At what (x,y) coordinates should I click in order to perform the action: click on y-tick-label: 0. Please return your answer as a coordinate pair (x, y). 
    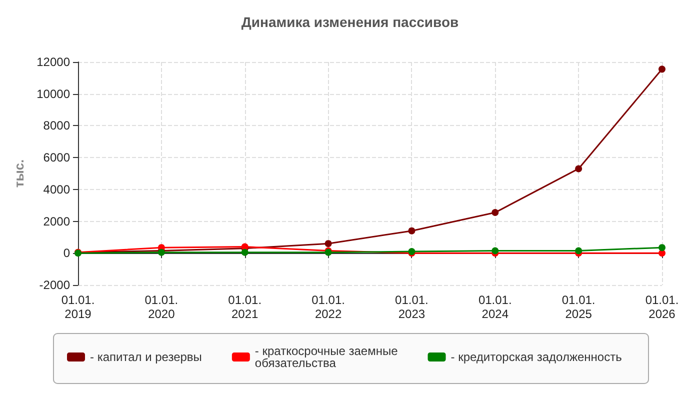
    Looking at the image, I should click on (66, 253).